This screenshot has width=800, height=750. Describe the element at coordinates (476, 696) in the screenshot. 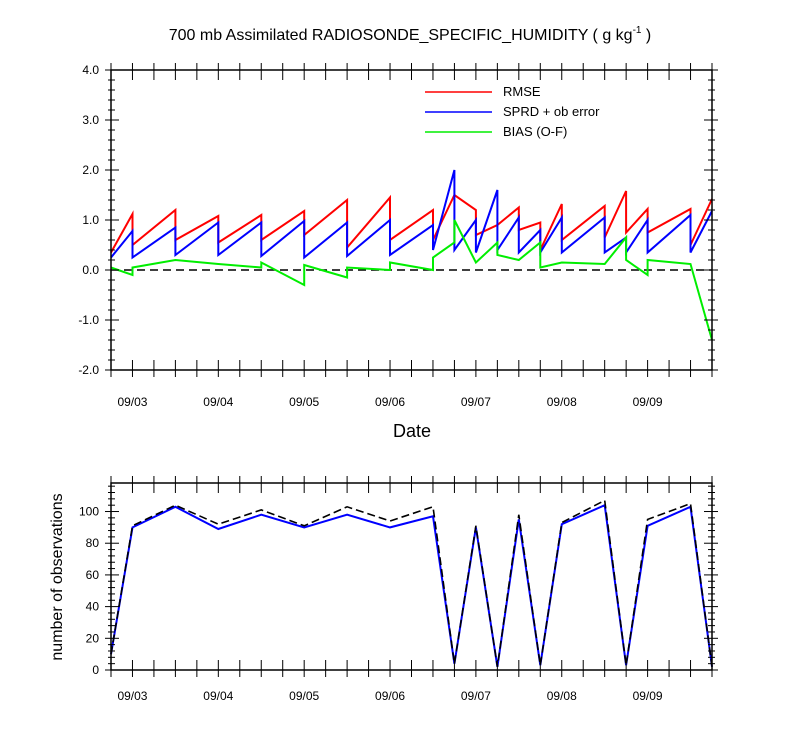

I see `bottom-xtick-label: 09/07` at that location.